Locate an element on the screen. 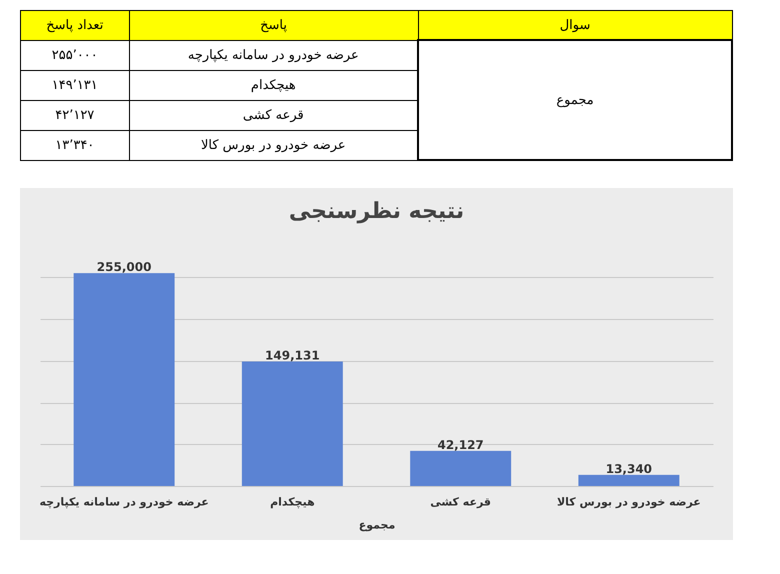  x-tick-label: عرضه خودرو در سامانه یکپارچه is located at coordinates (124, 502).